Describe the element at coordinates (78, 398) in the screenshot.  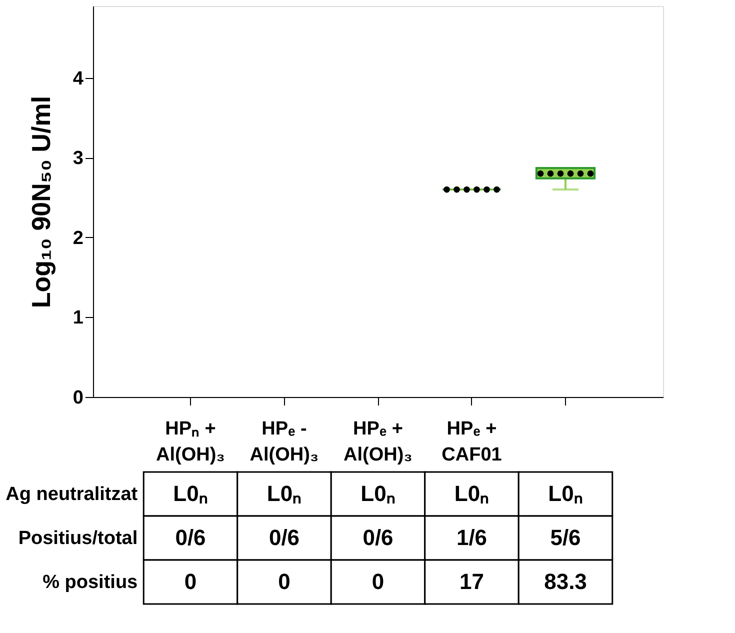
I see `y-tick-label: 0` at that location.